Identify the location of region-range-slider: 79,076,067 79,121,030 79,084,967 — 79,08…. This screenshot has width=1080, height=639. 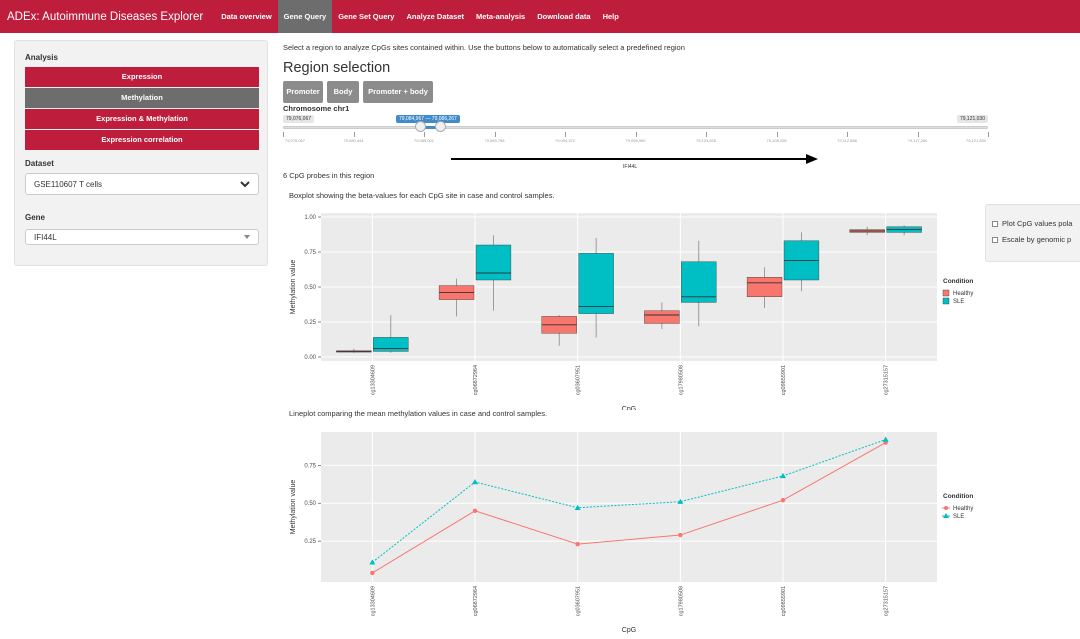
(636, 132).